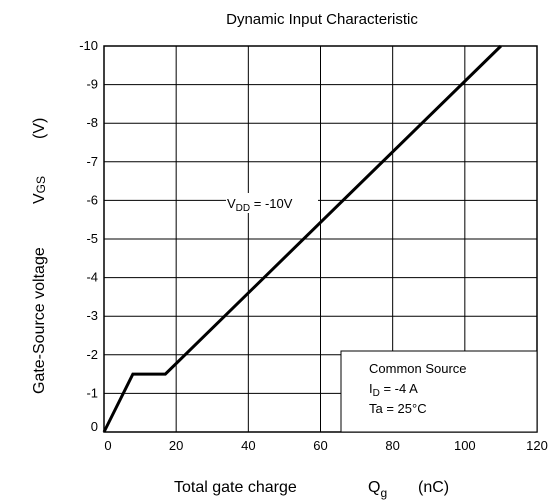 This screenshot has height=503, width=553. What do you see at coordinates (39, 128) in the screenshot?
I see `y-axis-unit: (V)` at bounding box center [39, 128].